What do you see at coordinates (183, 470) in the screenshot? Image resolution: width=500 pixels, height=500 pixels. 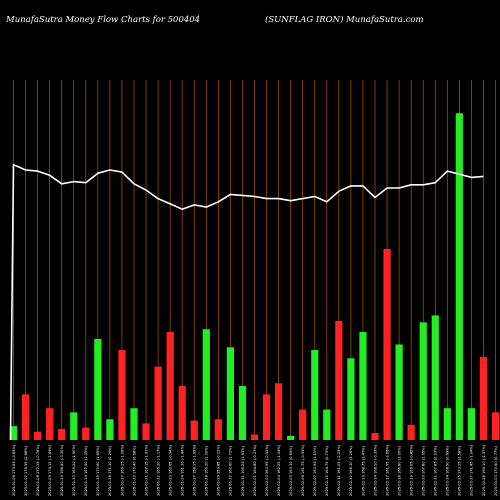 I see `x-tick-label: 2025-01-24 161.30 (-1.44%)` at bounding box center [183, 470].